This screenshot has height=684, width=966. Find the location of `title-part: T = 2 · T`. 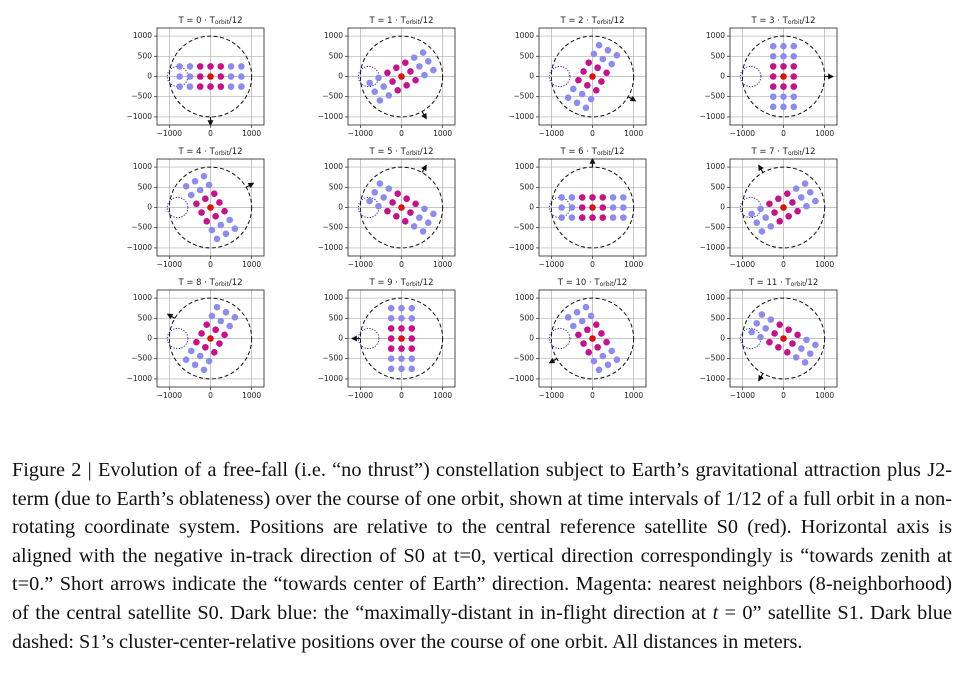

title-part: T = 2 · T is located at coordinates (578, 21).